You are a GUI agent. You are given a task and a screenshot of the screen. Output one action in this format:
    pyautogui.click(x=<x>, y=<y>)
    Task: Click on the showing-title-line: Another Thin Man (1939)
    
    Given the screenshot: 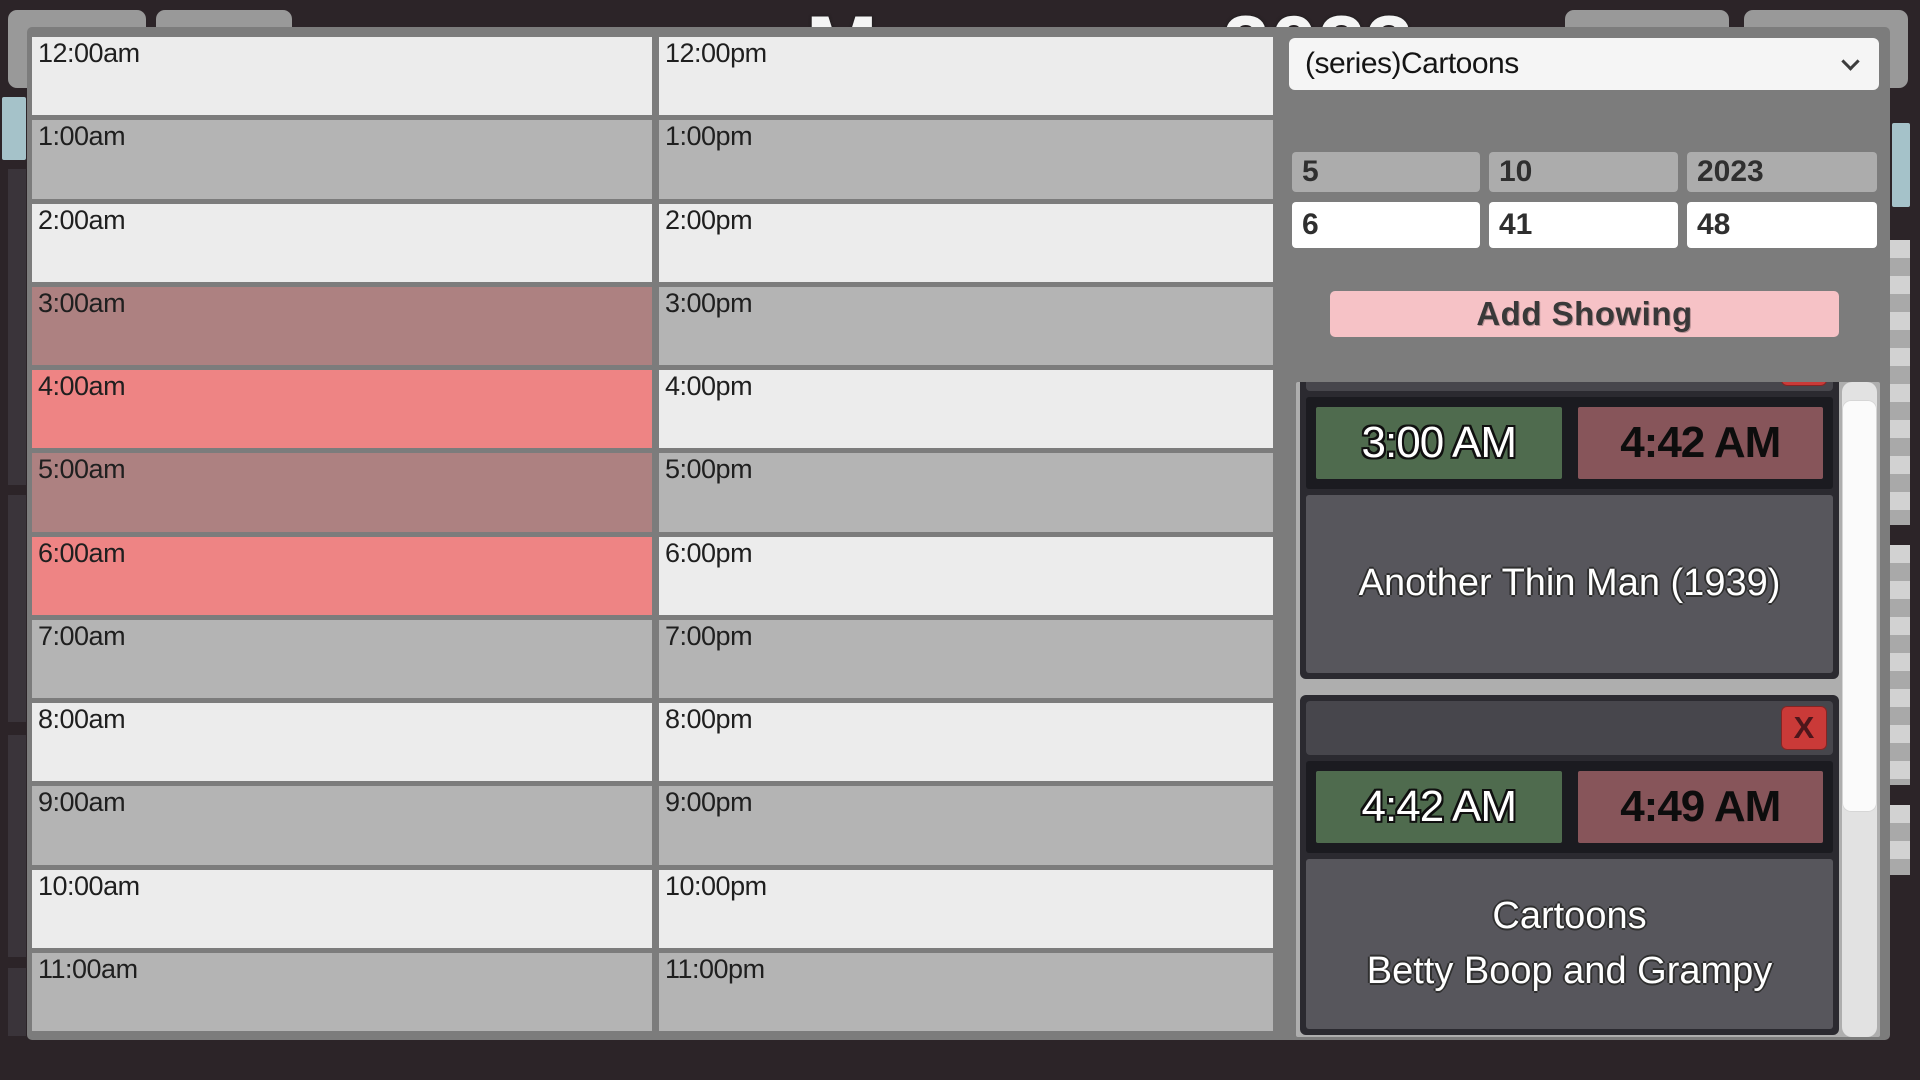 What is the action you would take?
    pyautogui.click(x=1569, y=583)
    